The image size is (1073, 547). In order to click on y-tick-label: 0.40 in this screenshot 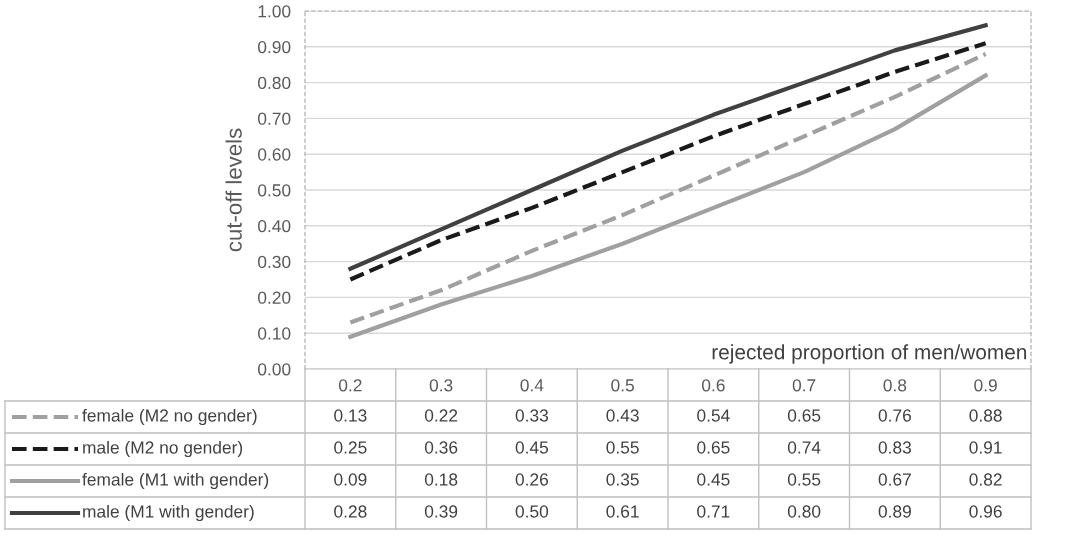, I will do `click(274, 226)`.